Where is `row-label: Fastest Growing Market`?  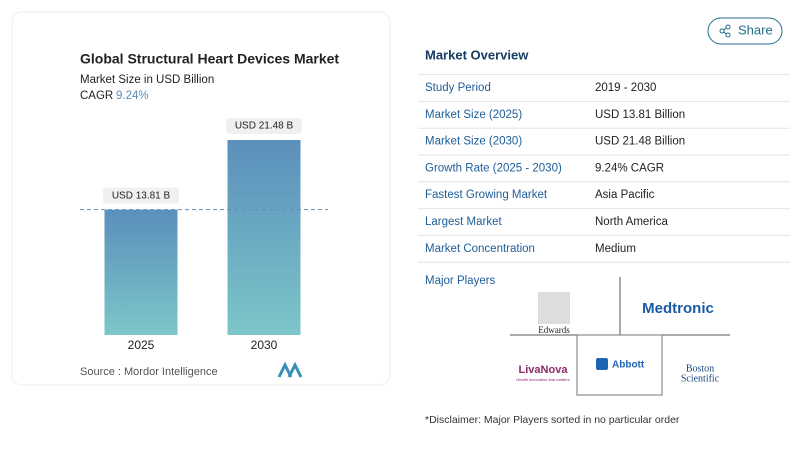
row-label: Fastest Growing Market is located at coordinates (486, 195).